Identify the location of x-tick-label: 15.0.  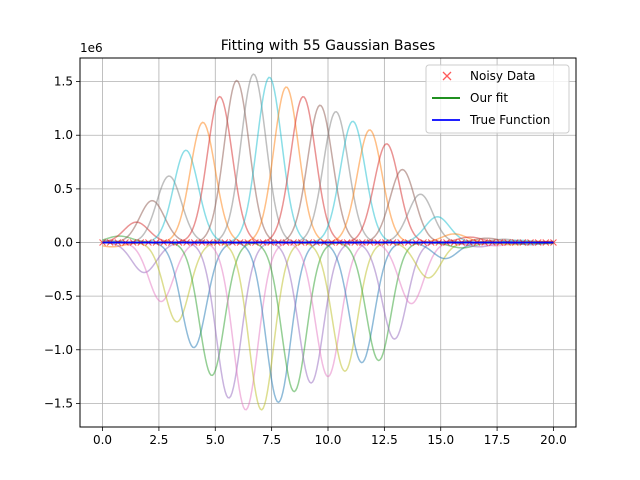
(440, 440).